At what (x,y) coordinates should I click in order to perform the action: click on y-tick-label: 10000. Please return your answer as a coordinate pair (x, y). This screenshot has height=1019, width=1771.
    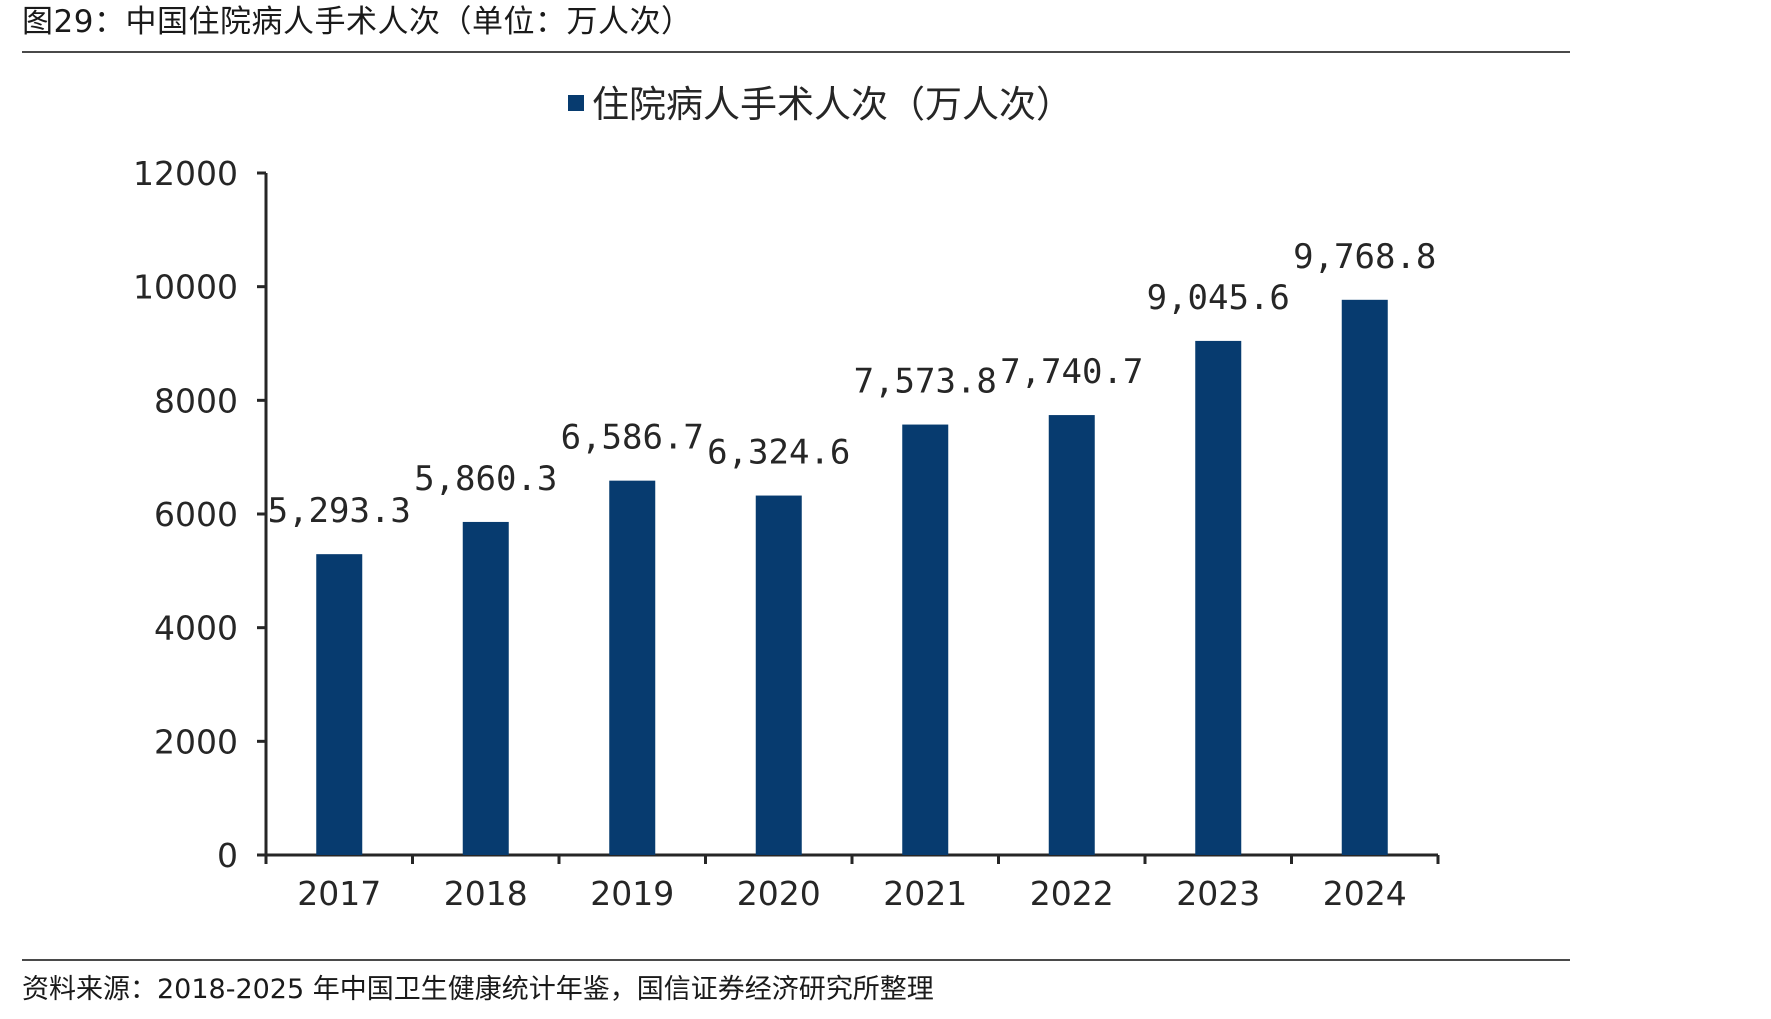
    Looking at the image, I should click on (185, 287).